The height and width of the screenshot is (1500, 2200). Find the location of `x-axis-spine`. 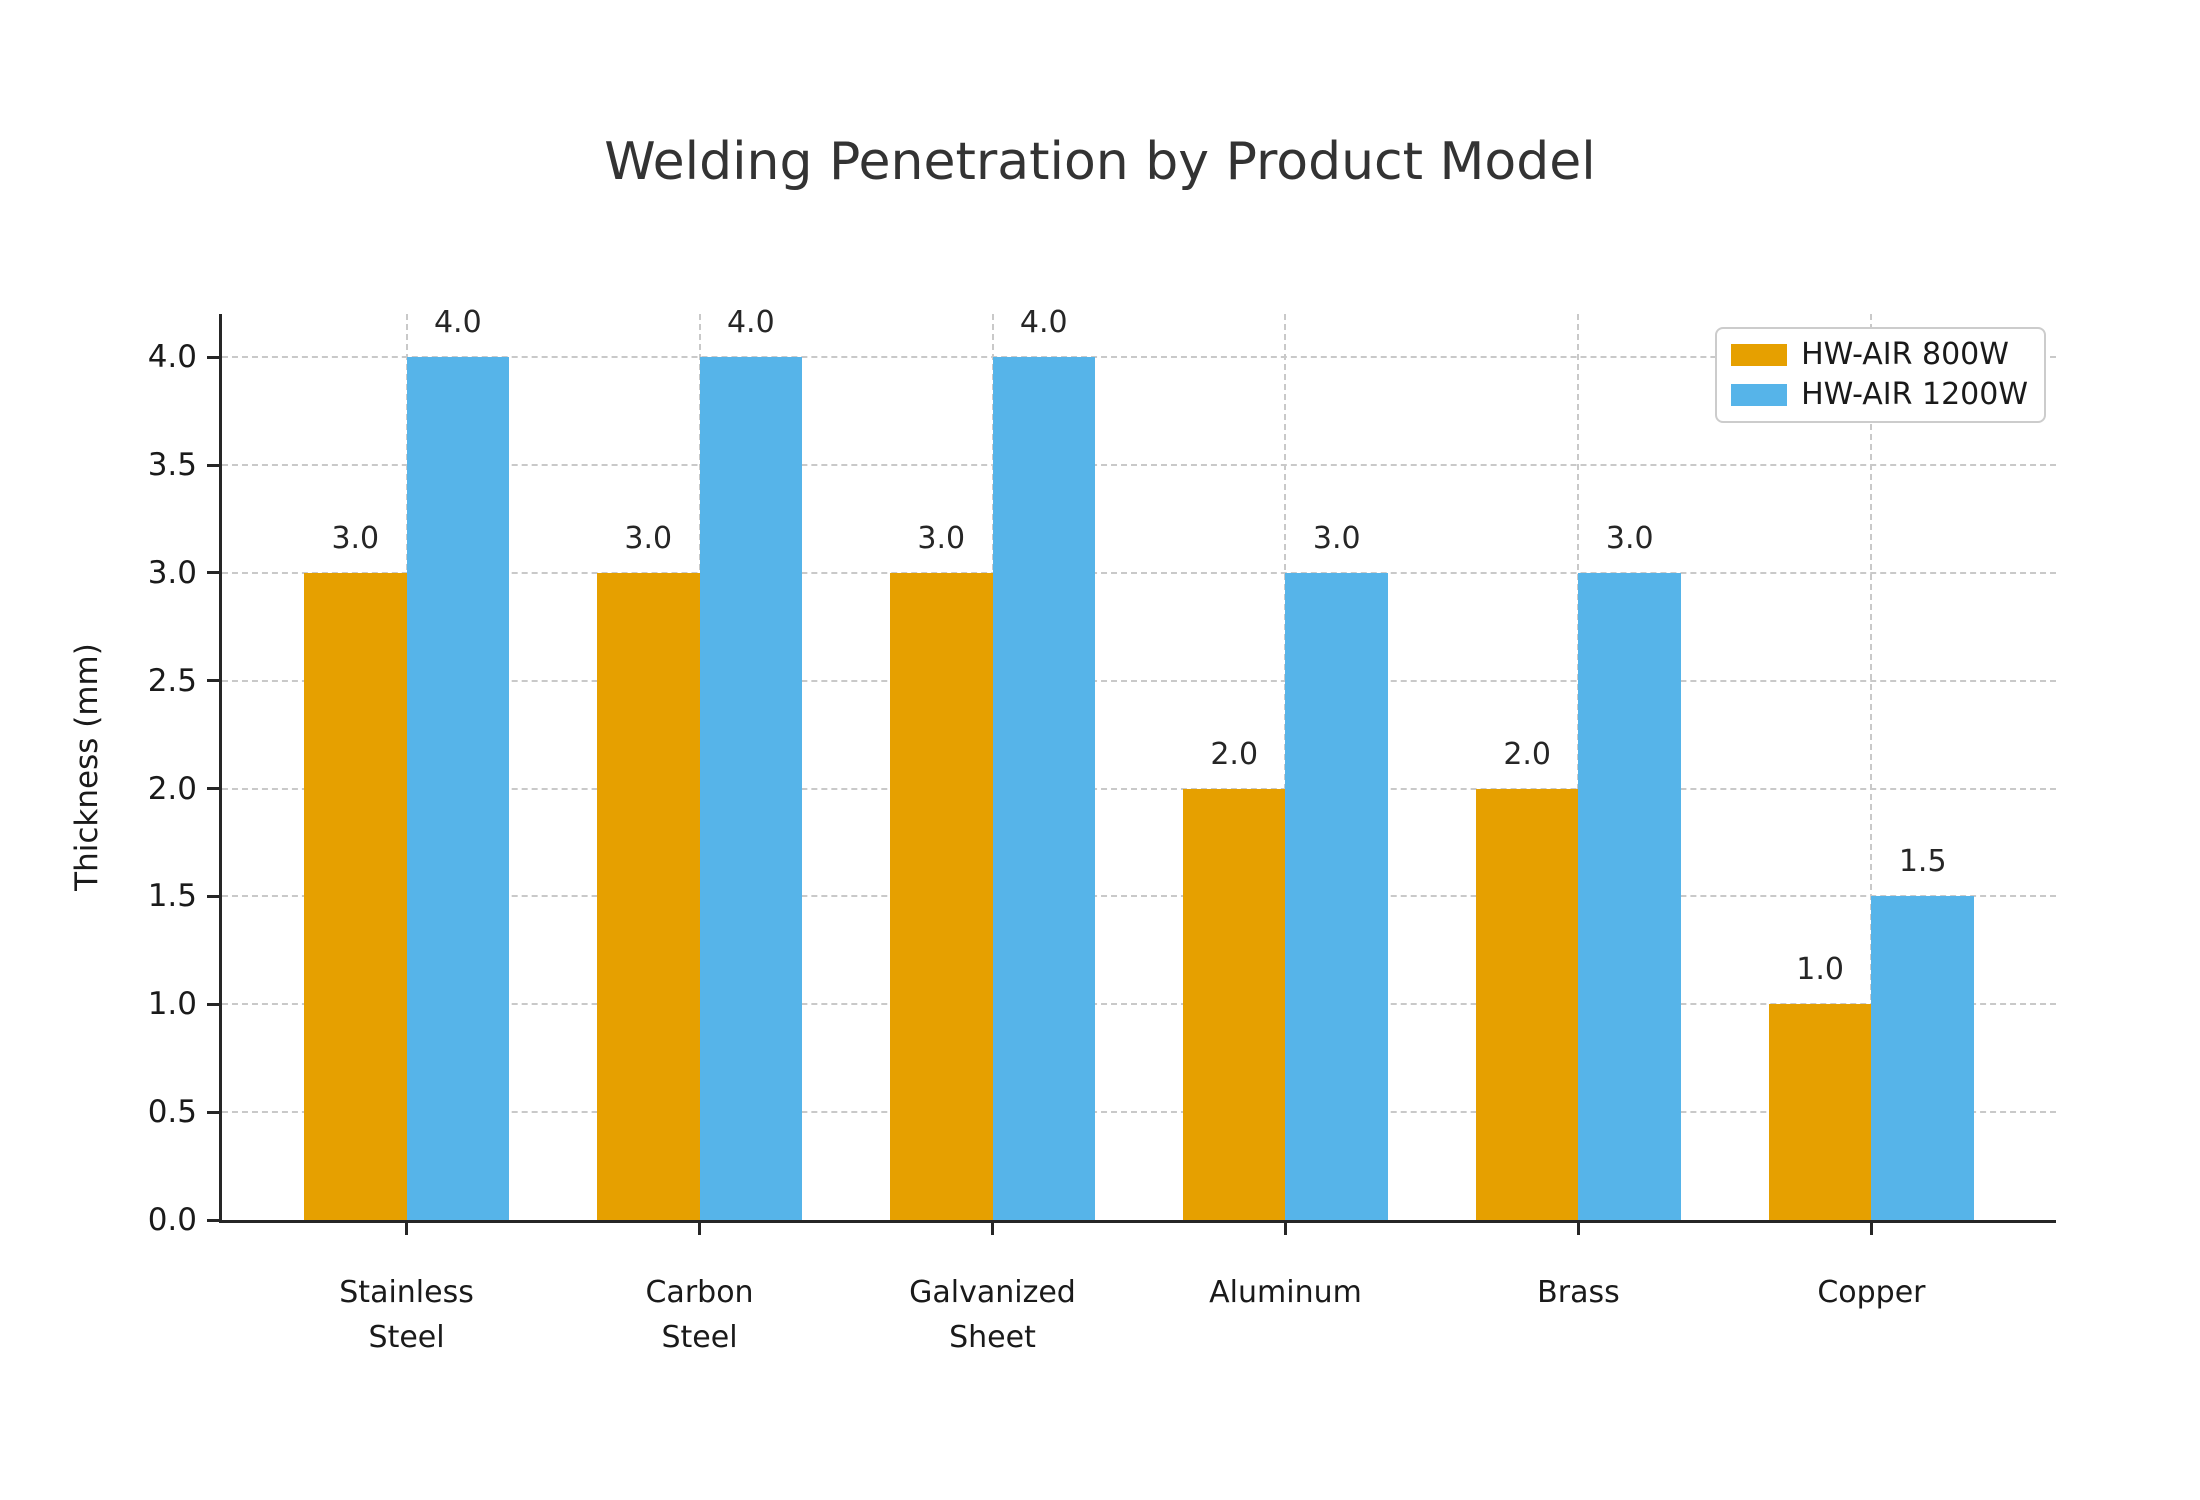

x-axis-spine is located at coordinates (1137, 1221).